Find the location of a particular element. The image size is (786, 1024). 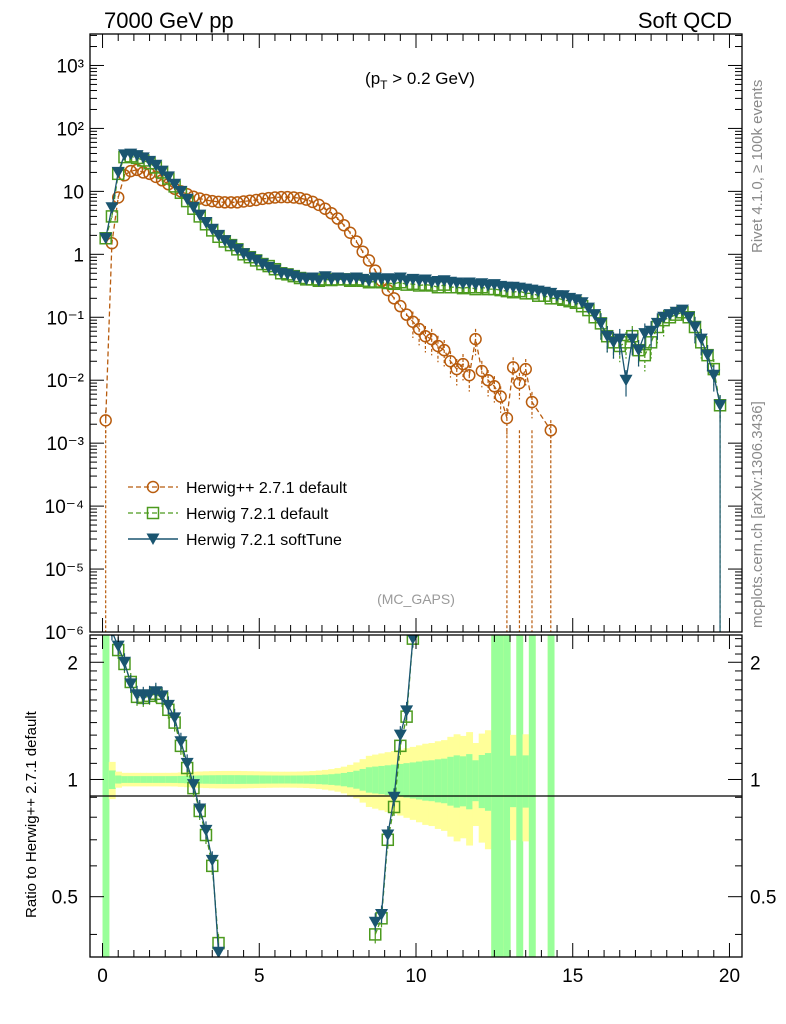

legend-marker-triangle is located at coordinates (153, 539).